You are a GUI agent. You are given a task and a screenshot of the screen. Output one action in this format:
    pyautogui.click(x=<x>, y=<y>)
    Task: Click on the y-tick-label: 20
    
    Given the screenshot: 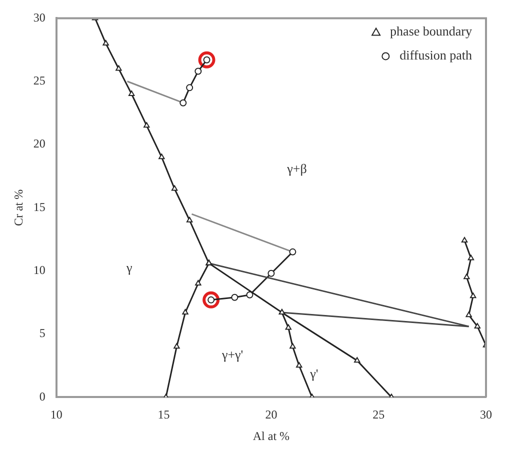 What is the action you would take?
    pyautogui.click(x=39, y=143)
    